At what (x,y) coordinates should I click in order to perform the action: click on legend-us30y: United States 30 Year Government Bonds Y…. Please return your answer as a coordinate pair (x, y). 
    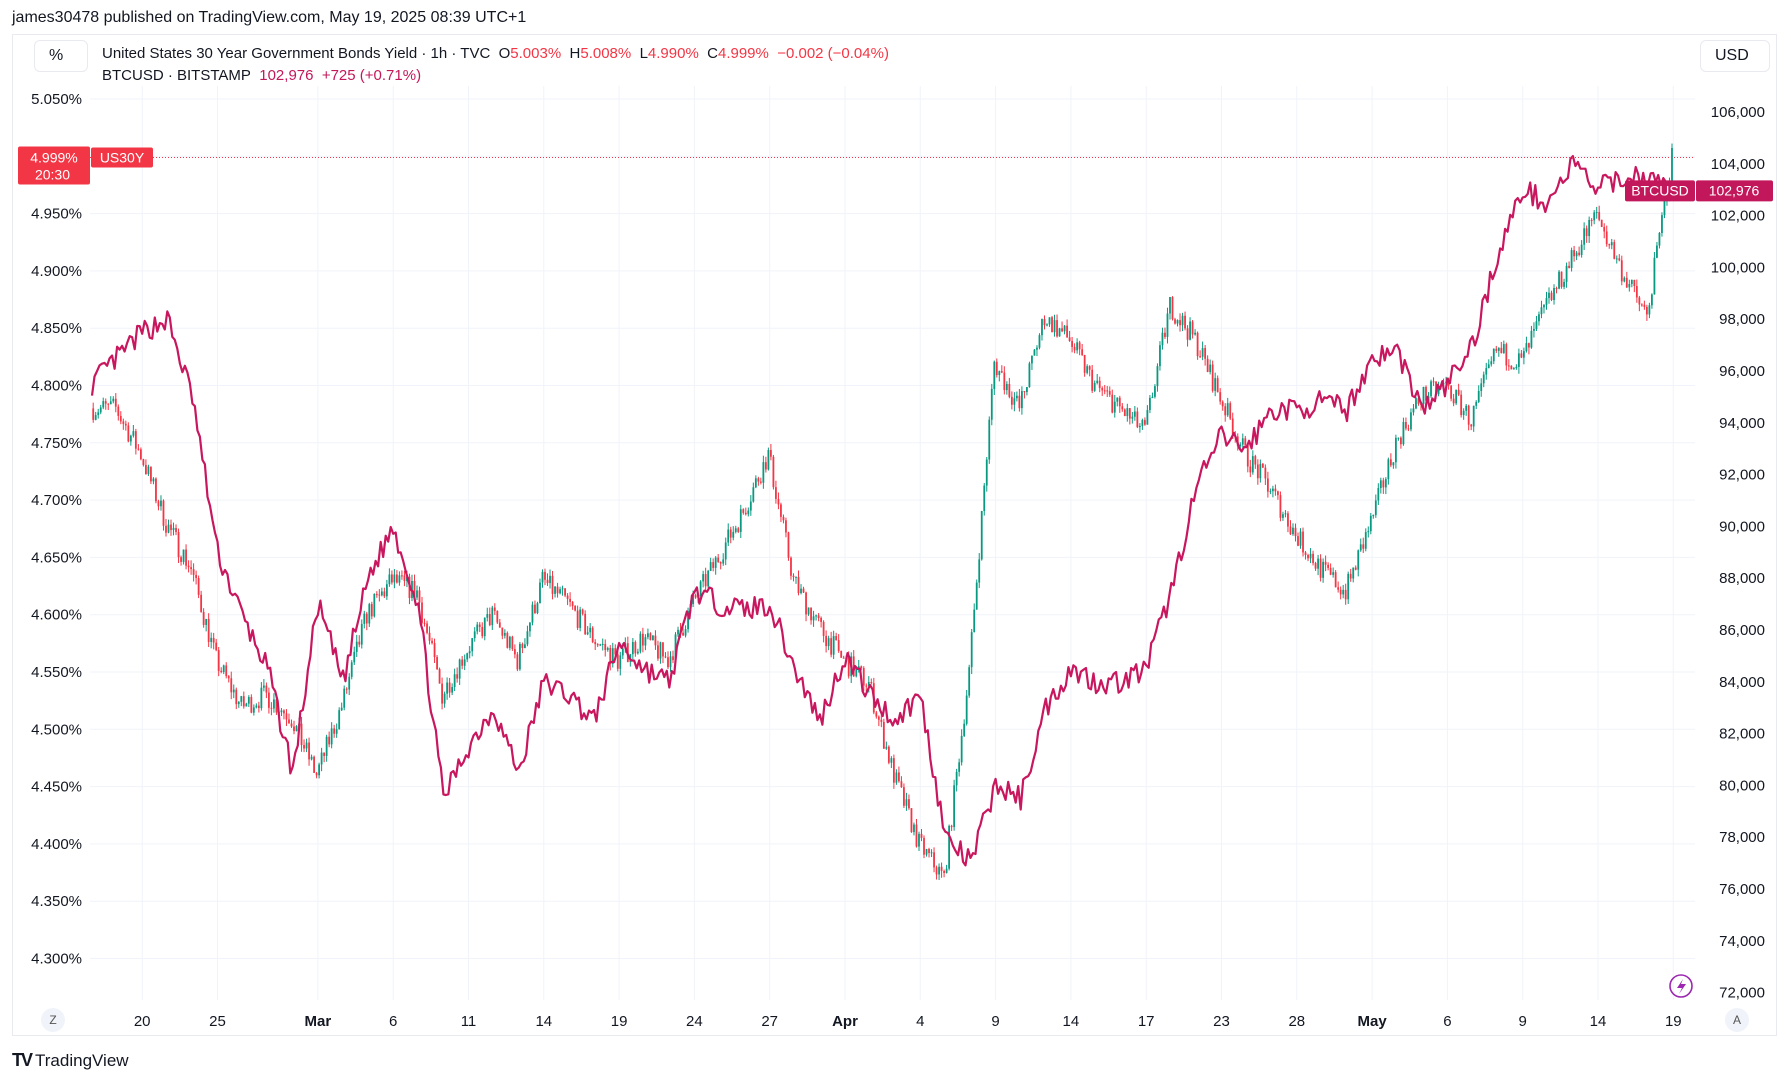
    Looking at the image, I should click on (495, 53).